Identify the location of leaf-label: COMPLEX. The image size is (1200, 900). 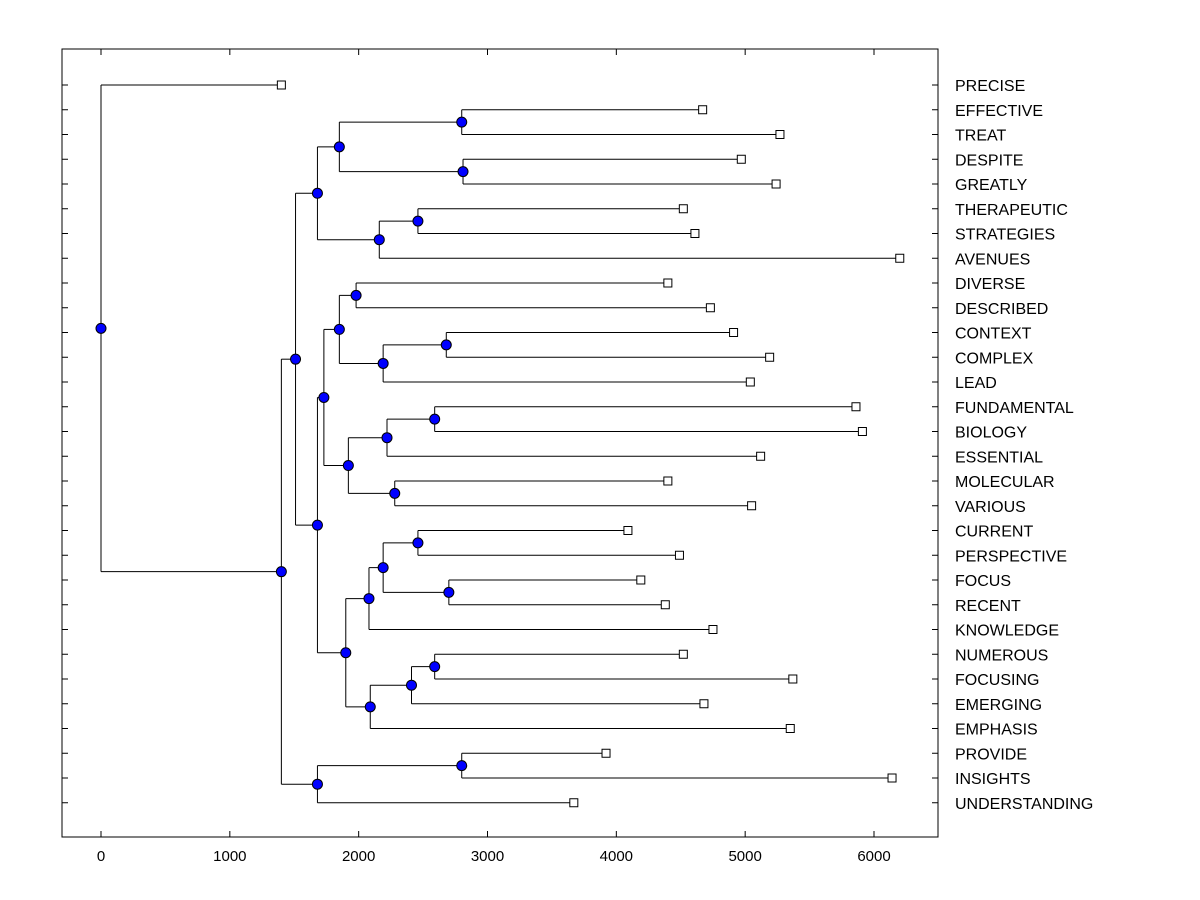
(994, 358).